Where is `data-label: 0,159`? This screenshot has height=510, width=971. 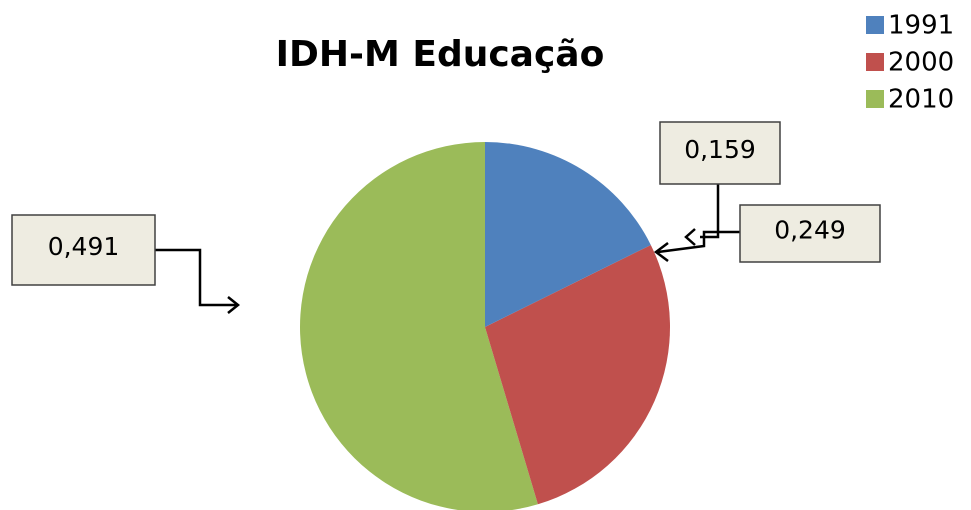 data-label: 0,159 is located at coordinates (720, 149).